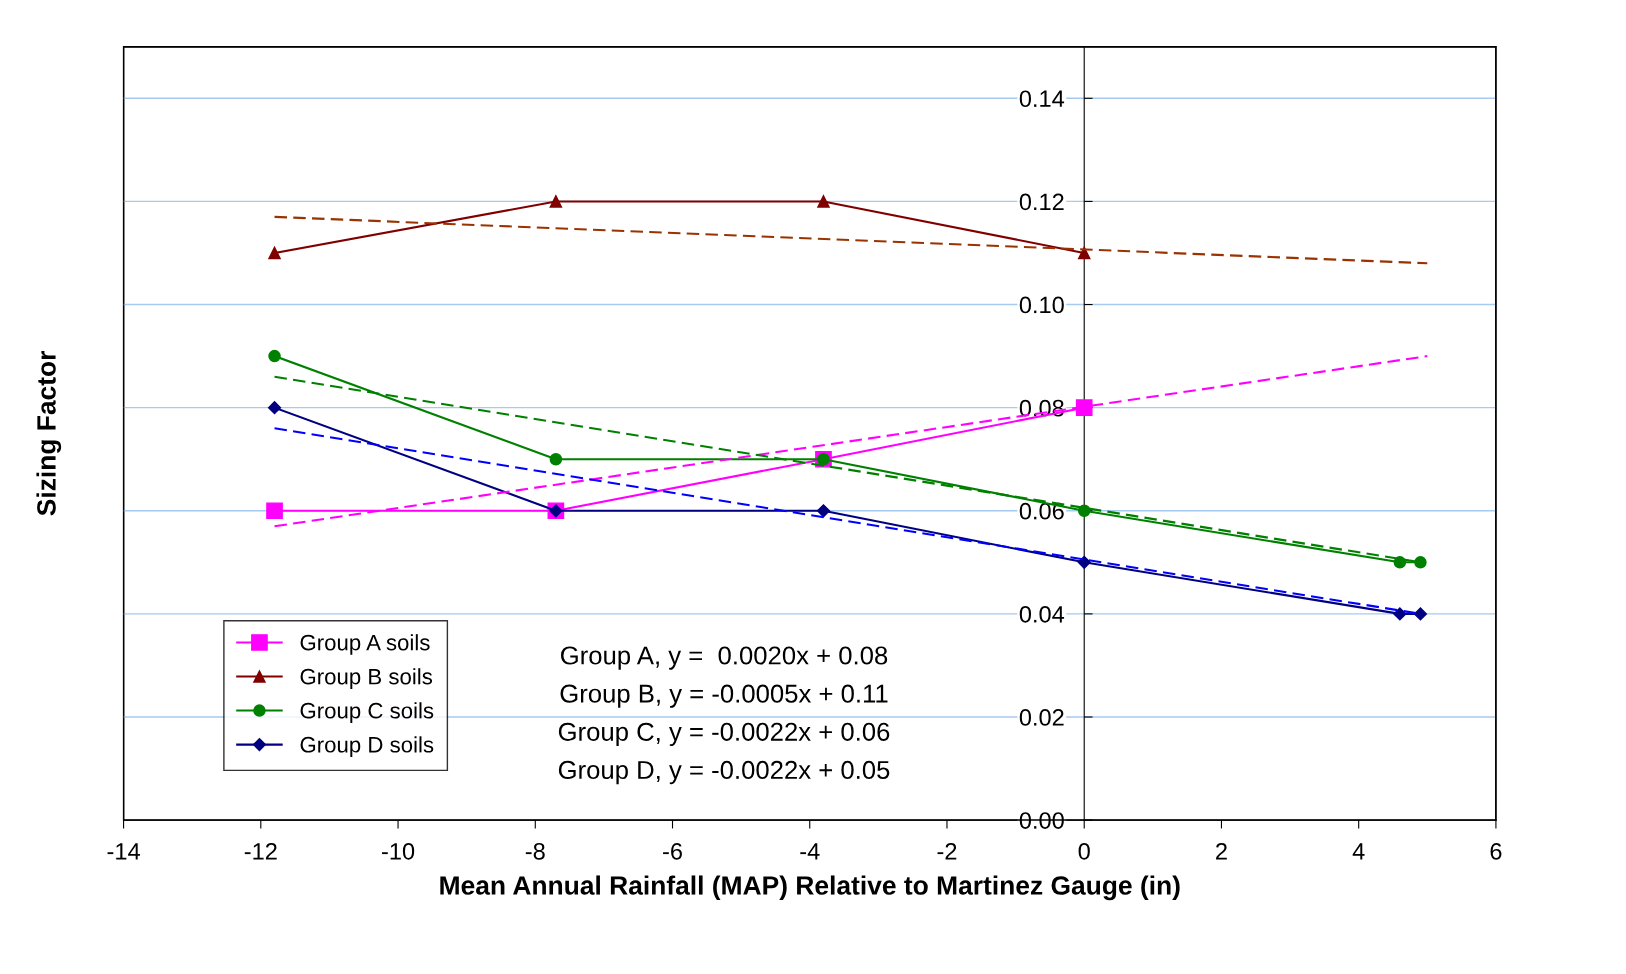 The height and width of the screenshot is (974, 1626). I want to click on x-tick-label: -8, so click(535, 851).